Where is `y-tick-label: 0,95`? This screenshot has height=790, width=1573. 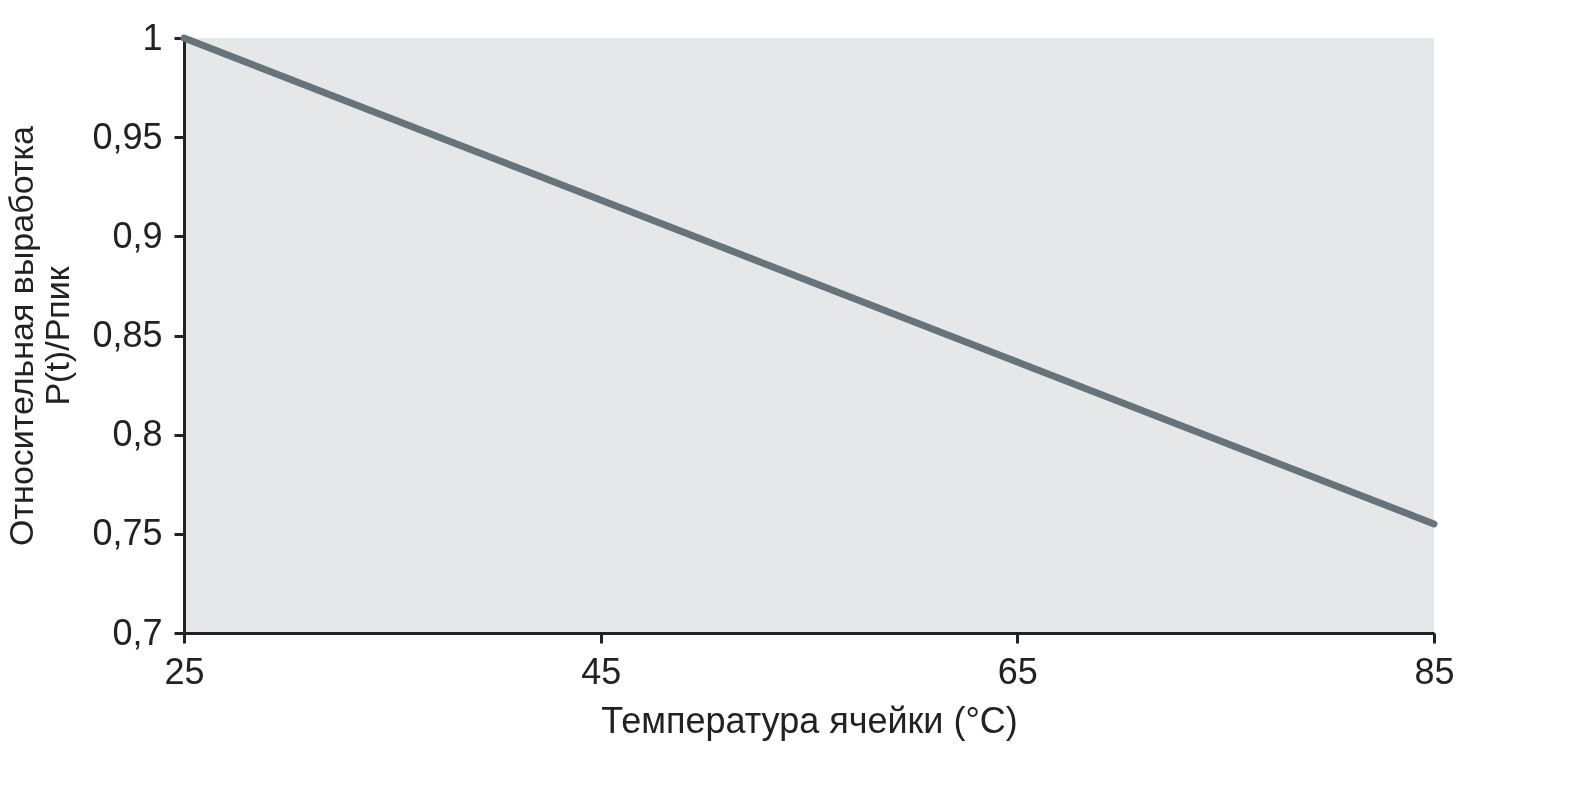
y-tick-label: 0,95 is located at coordinates (127, 136).